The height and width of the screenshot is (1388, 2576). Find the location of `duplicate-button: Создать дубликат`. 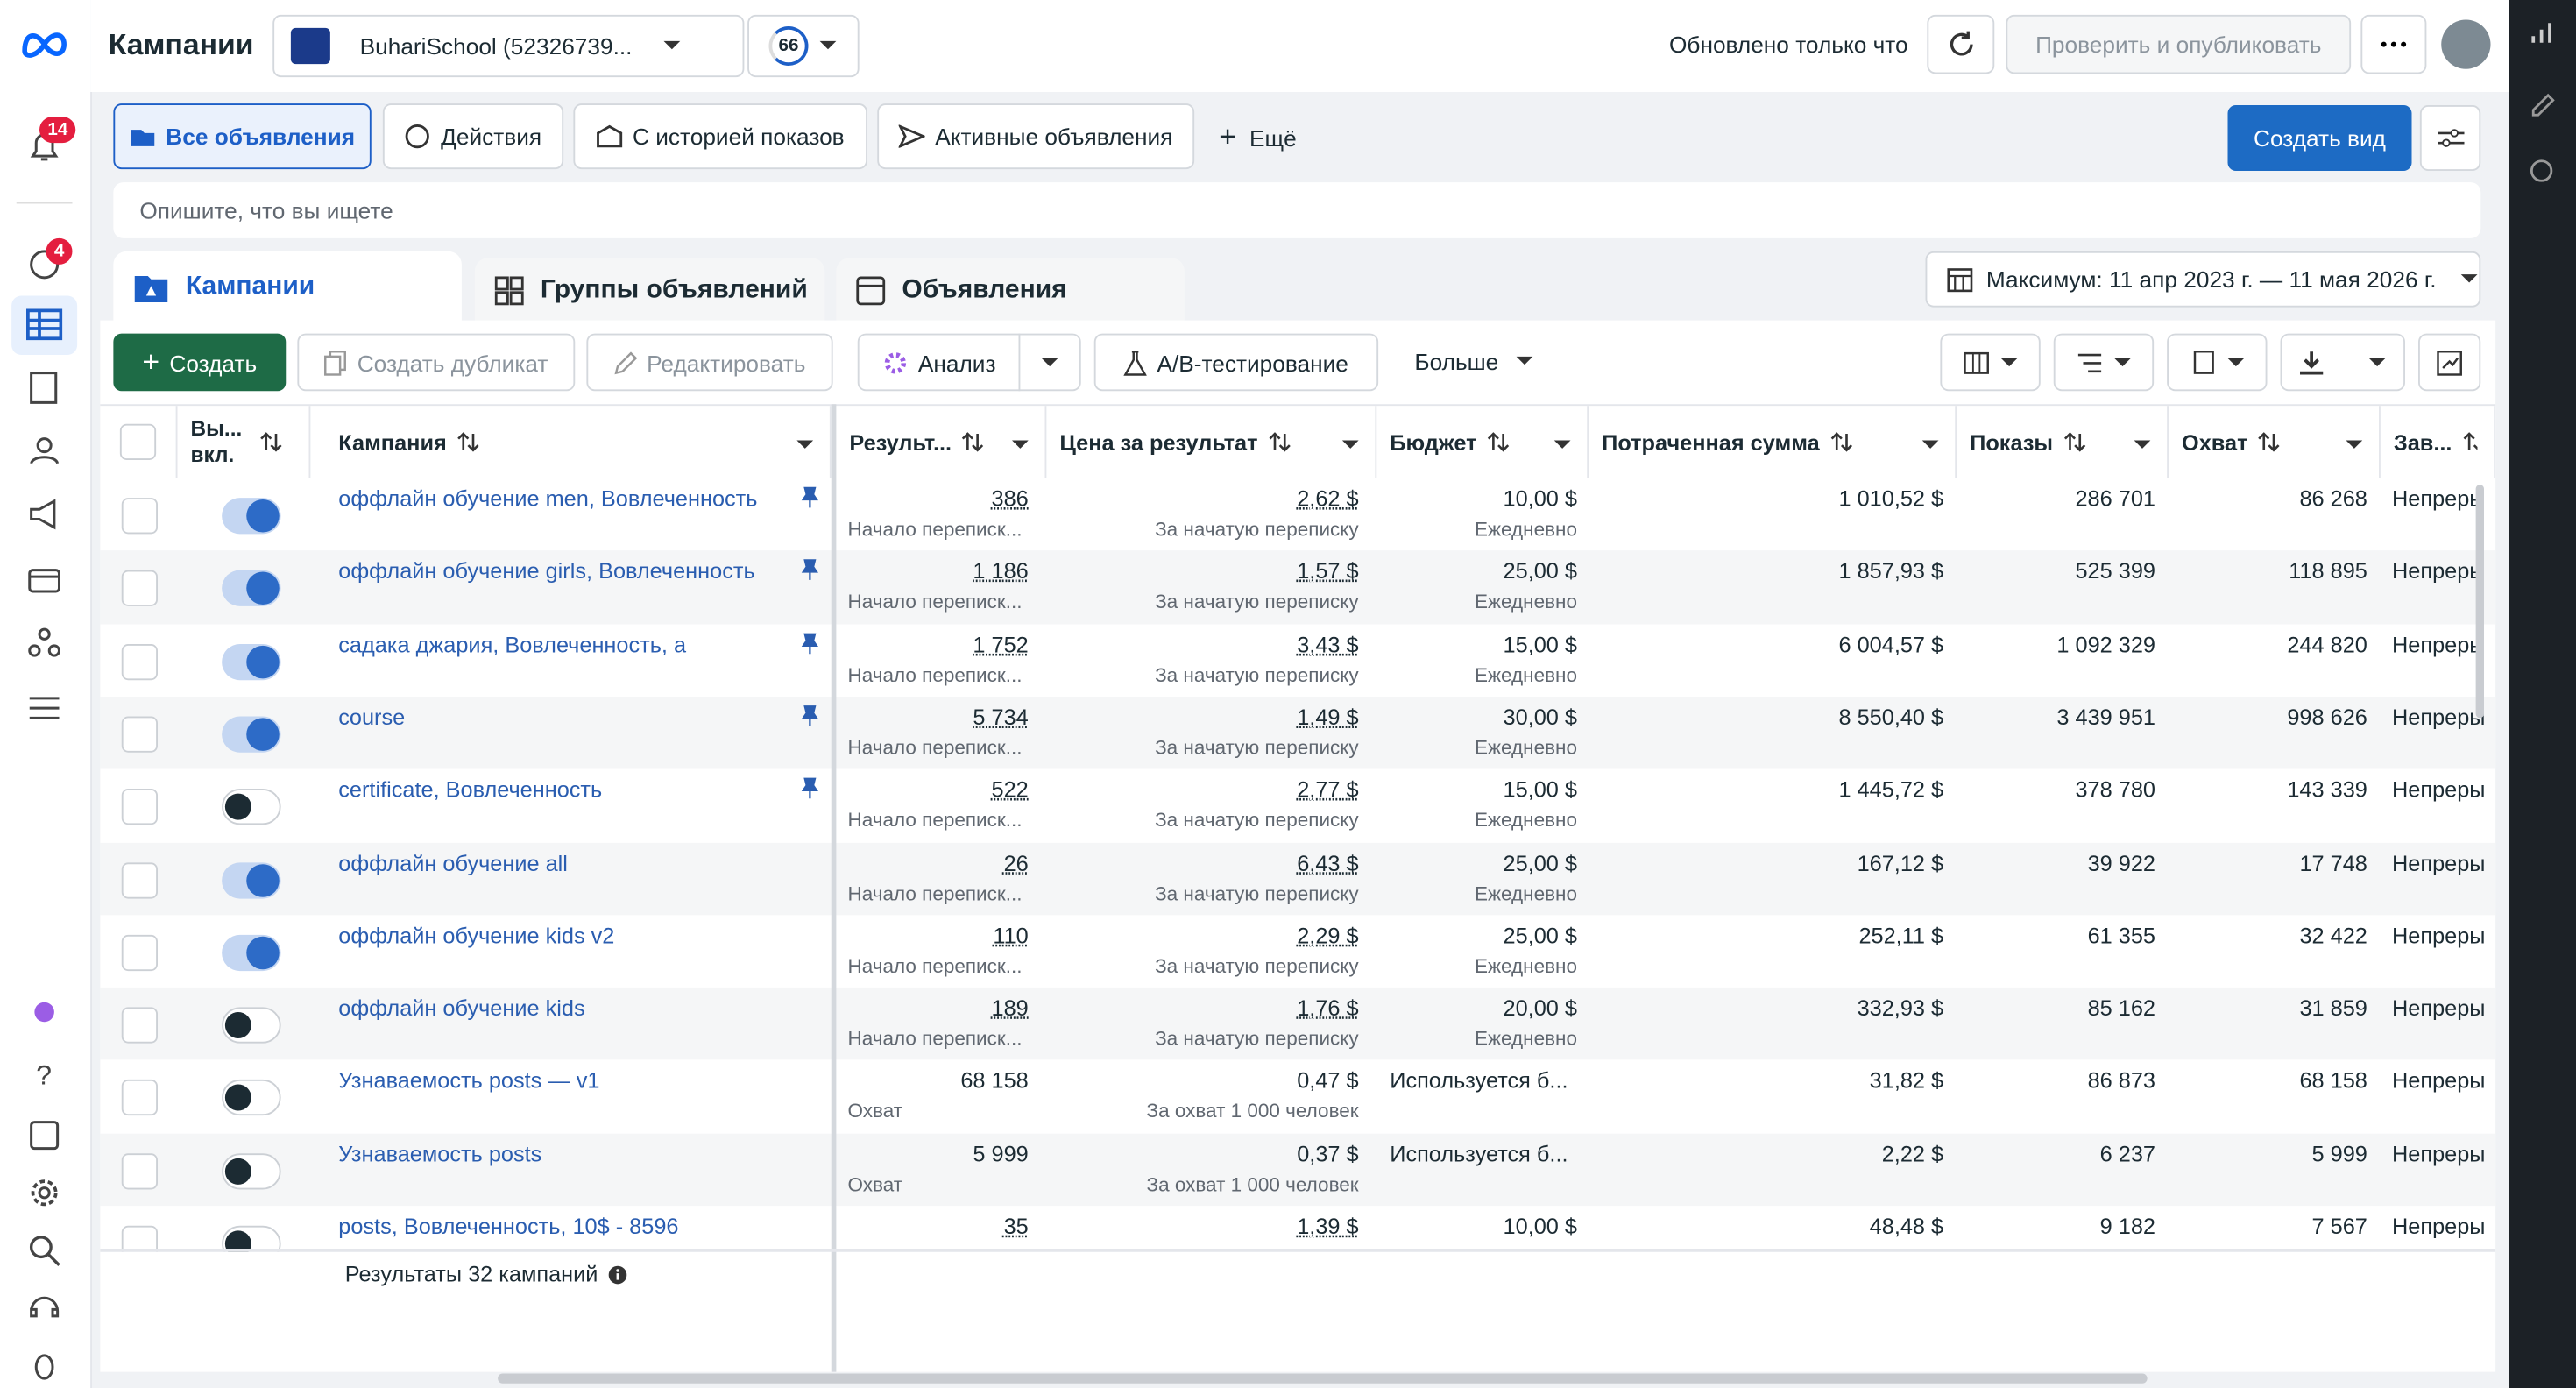

duplicate-button: Создать дубликат is located at coordinates (436, 362).